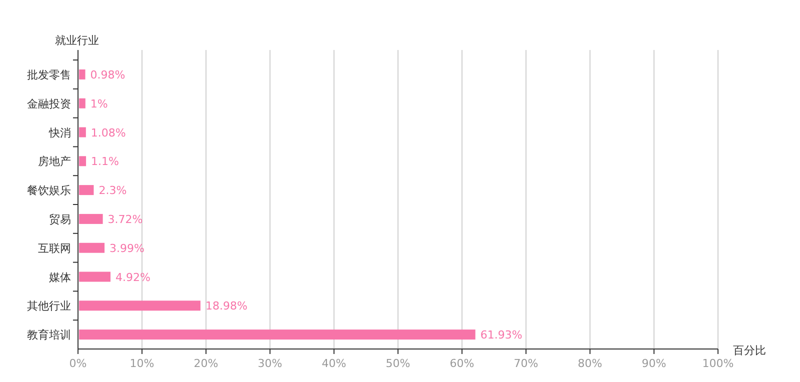  I want to click on data-label: 2.3%, so click(112, 191).